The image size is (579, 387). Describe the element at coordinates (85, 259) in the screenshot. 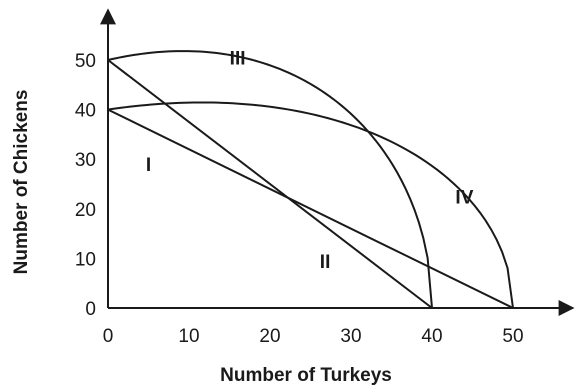

I see `y-tick-label: 10` at that location.